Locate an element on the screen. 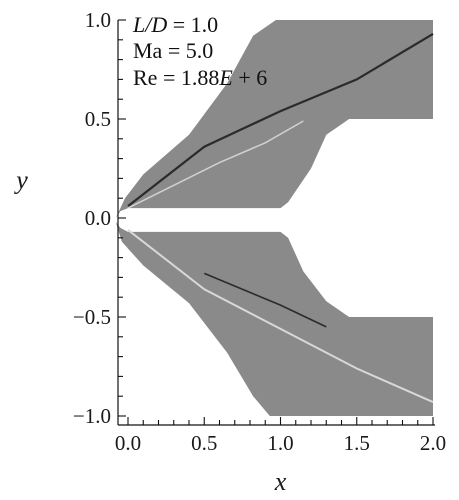 The width and height of the screenshot is (459, 500). y-tick-label: −1.0 is located at coordinates (92, 416).